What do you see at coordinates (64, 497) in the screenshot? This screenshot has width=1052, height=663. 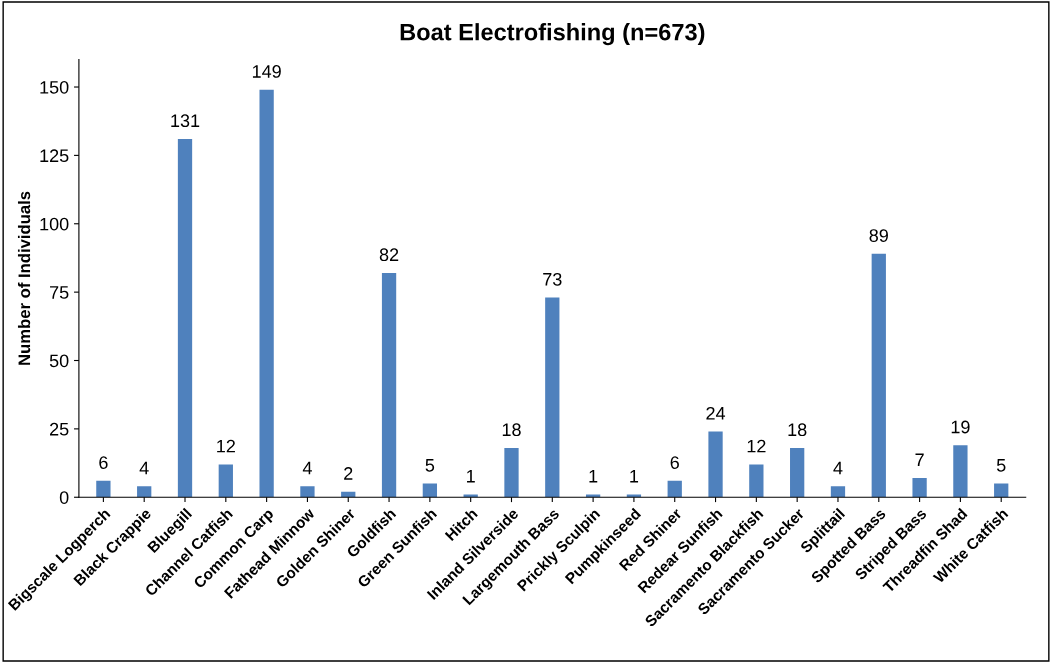 I see `y-tick-label: 0` at bounding box center [64, 497].